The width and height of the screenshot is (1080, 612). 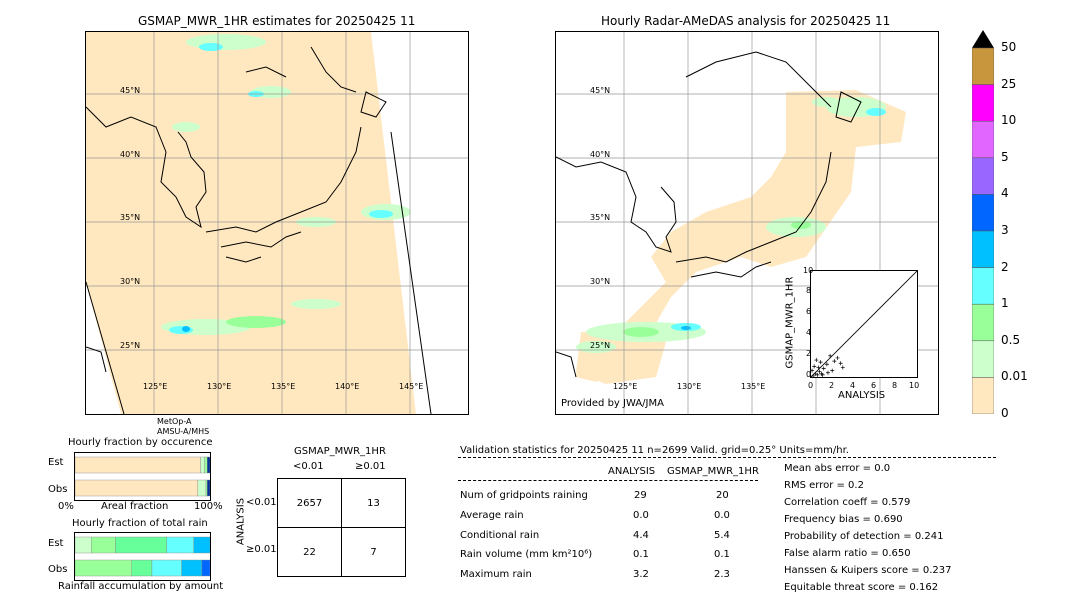 What do you see at coordinates (641, 554) in the screenshot?
I see `validation-row-analysis: 0.1` at bounding box center [641, 554].